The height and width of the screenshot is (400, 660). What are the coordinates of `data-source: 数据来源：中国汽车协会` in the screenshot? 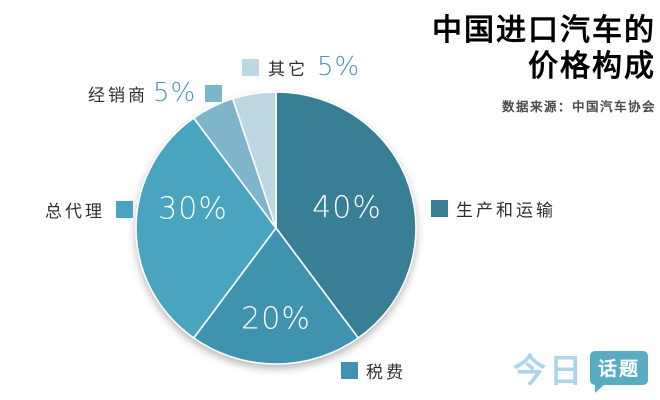 It's located at (578, 106).